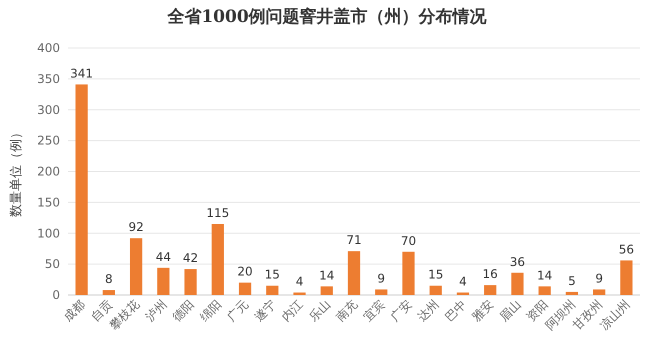  I want to click on data-label: 8, so click(109, 279).